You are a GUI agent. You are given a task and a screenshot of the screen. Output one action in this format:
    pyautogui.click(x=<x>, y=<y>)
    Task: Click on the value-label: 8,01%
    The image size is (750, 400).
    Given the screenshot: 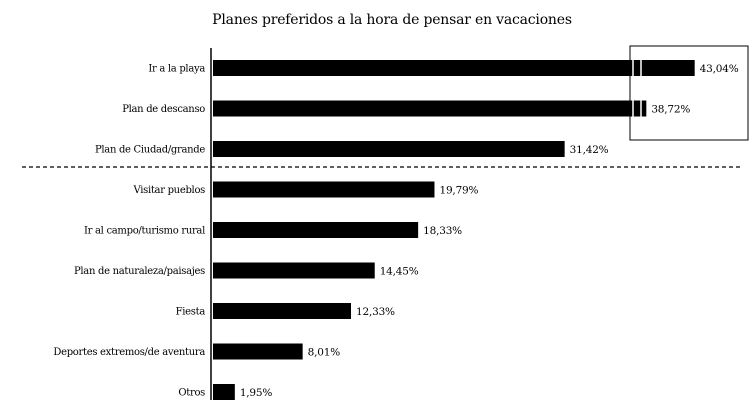 What is the action you would take?
    pyautogui.click(x=324, y=353)
    